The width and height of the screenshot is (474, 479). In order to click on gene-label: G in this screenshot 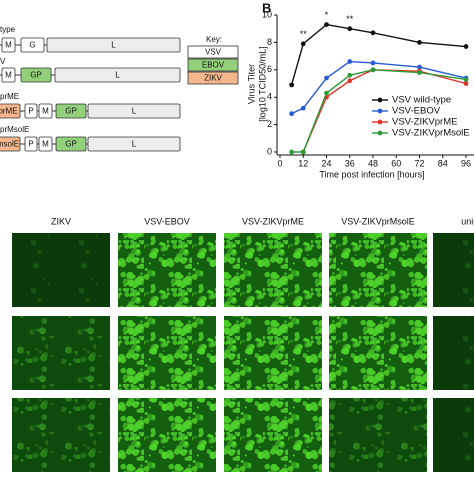, I will do `click(32, 45)`.